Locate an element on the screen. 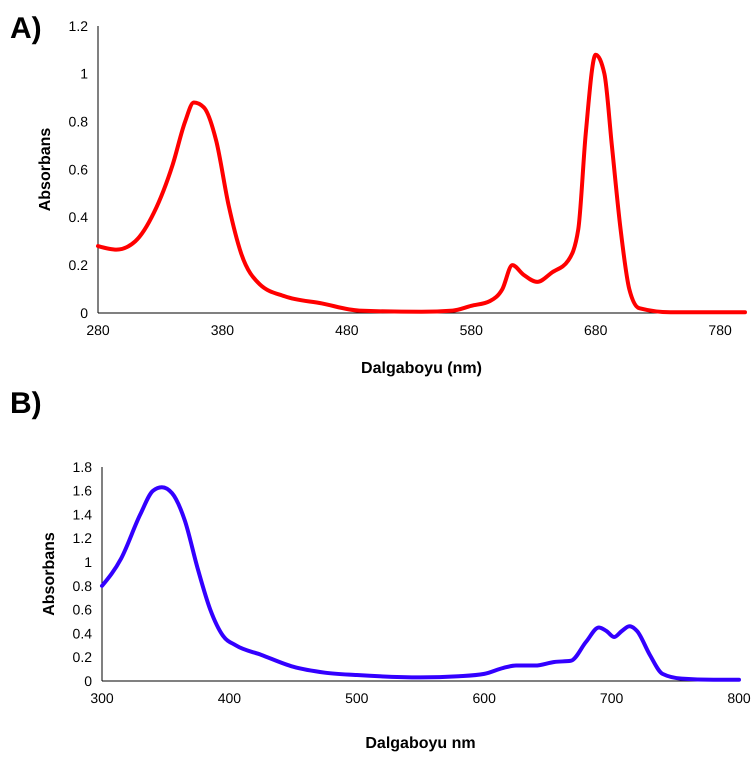  x-tick-label: 600 is located at coordinates (484, 698).